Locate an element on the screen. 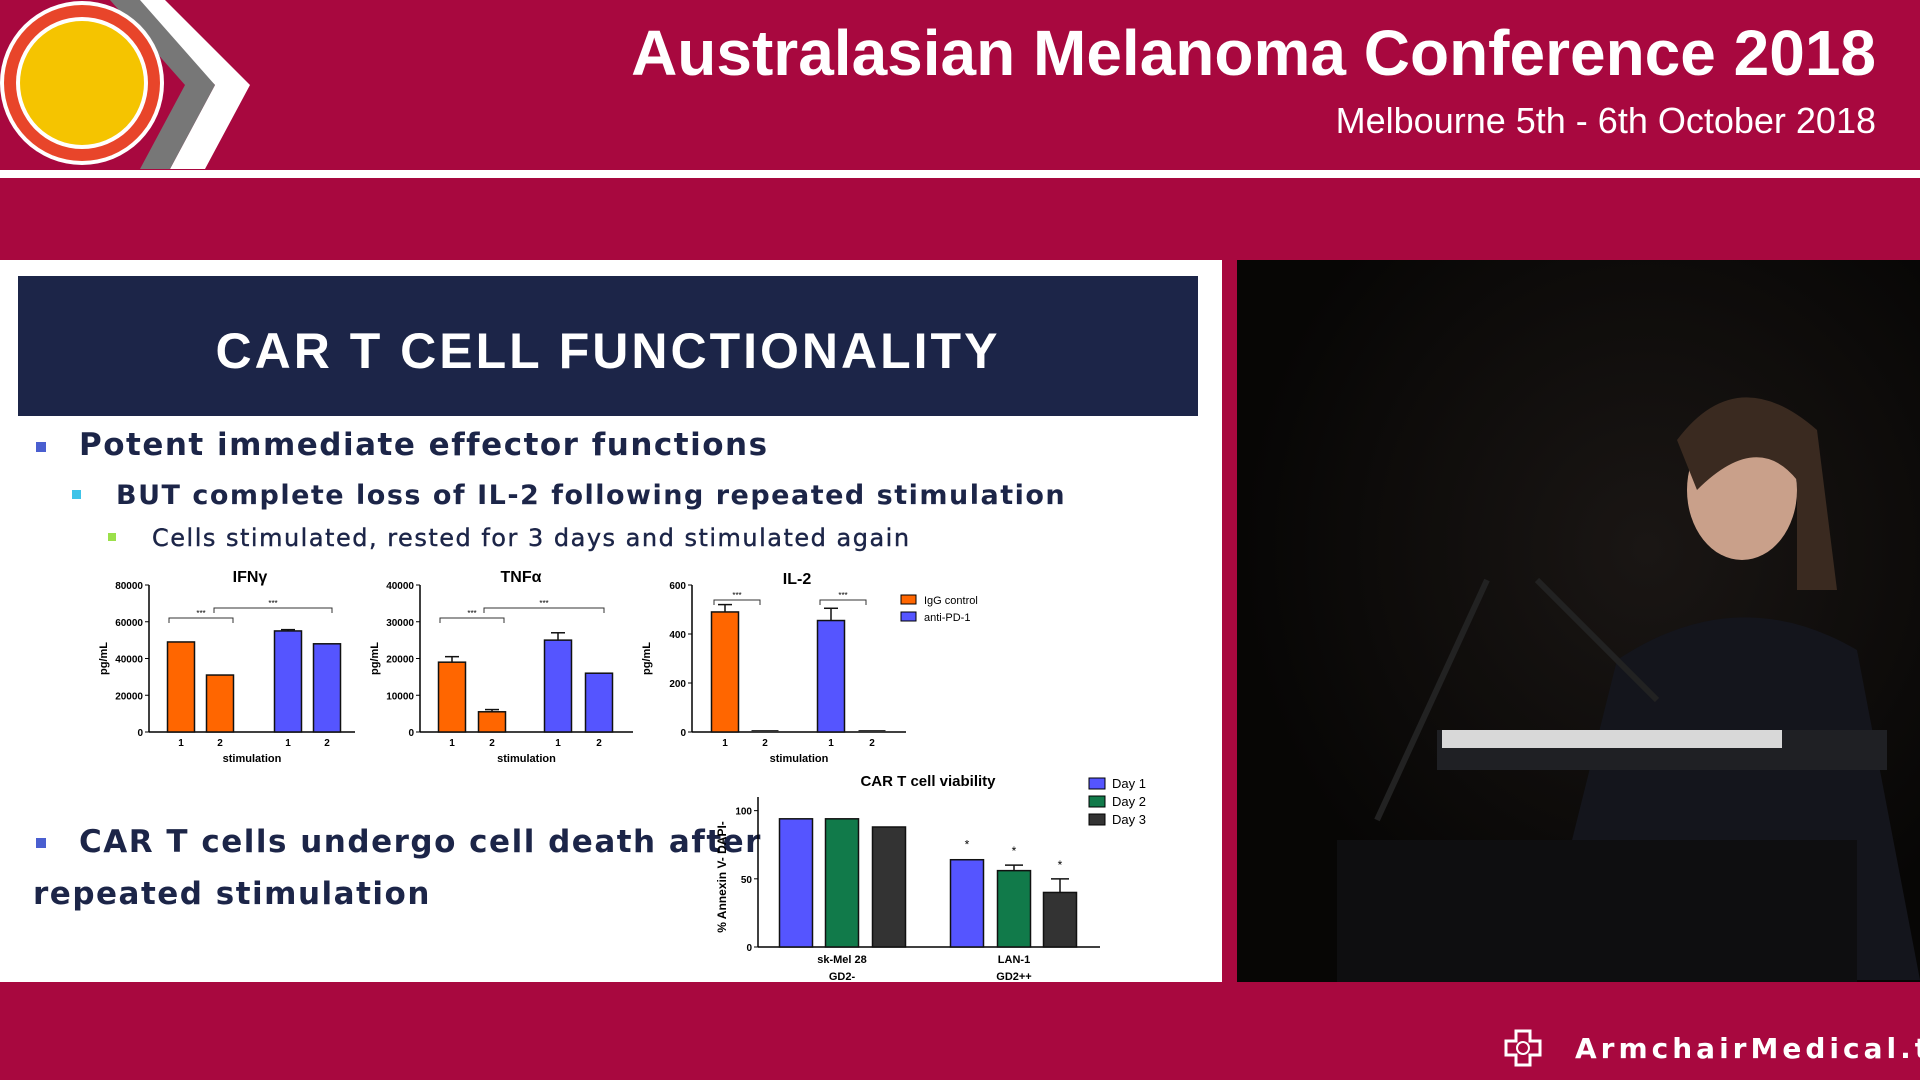  bullet-4-line2: repeated stimulation is located at coordinates (232, 894).